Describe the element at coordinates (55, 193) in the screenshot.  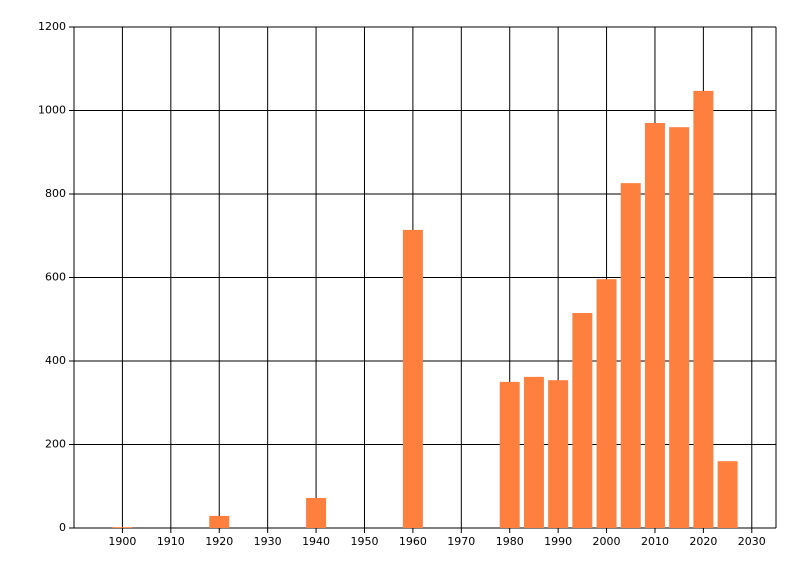
I see `y-tick-label: 800` at that location.